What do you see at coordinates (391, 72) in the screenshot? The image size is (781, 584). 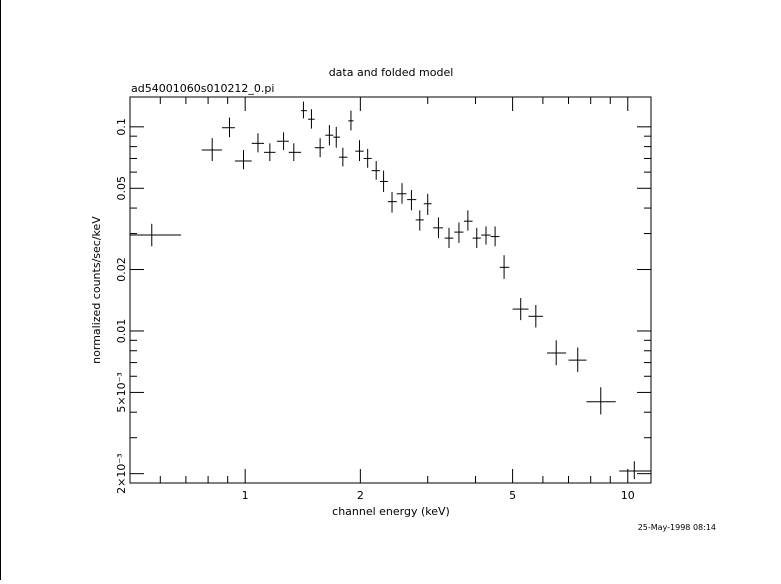 I see `plot-title: data and folded model` at bounding box center [391, 72].